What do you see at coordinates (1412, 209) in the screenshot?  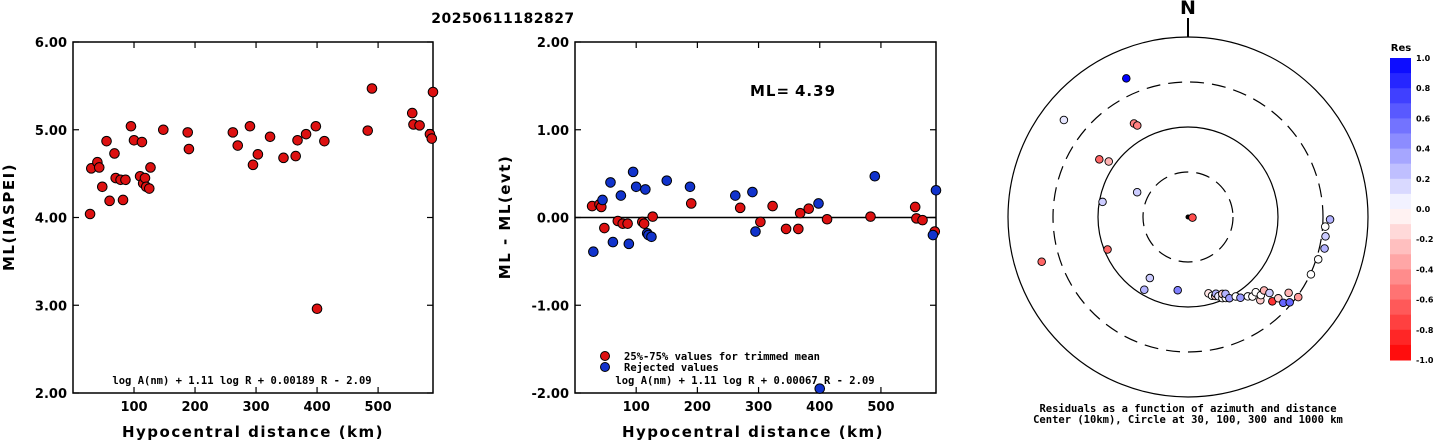 I see `colorbar-scale: 1.0 0.8 0.6 0.4 0.2 0.0 -0.2 -0.4 -0.6 -0.8 -1.0` at bounding box center [1412, 209].